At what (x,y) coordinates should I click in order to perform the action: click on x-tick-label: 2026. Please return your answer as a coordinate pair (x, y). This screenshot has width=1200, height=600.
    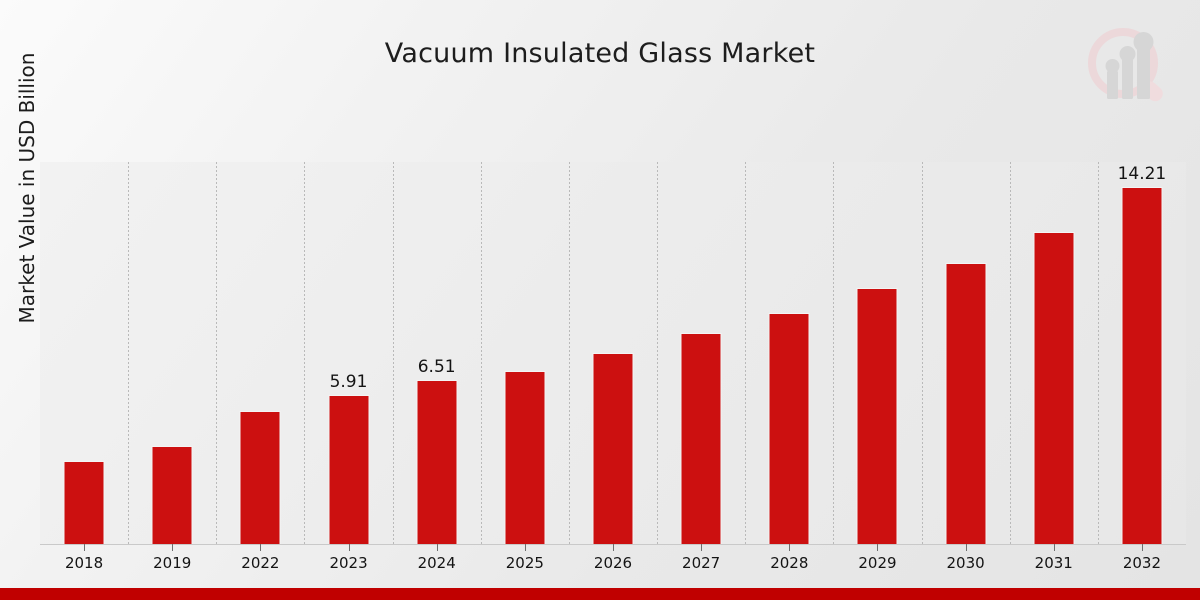
    Looking at the image, I should click on (613, 563).